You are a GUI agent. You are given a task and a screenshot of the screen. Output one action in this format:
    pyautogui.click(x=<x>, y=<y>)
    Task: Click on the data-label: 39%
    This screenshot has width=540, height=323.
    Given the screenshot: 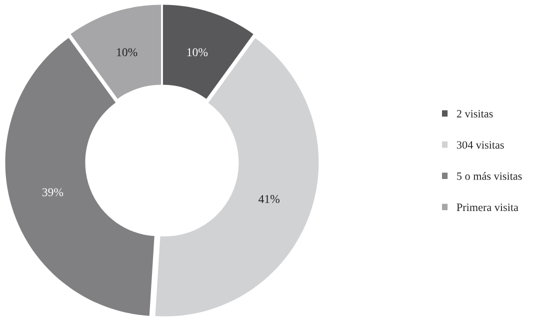 What is the action you would take?
    pyautogui.click(x=53, y=192)
    